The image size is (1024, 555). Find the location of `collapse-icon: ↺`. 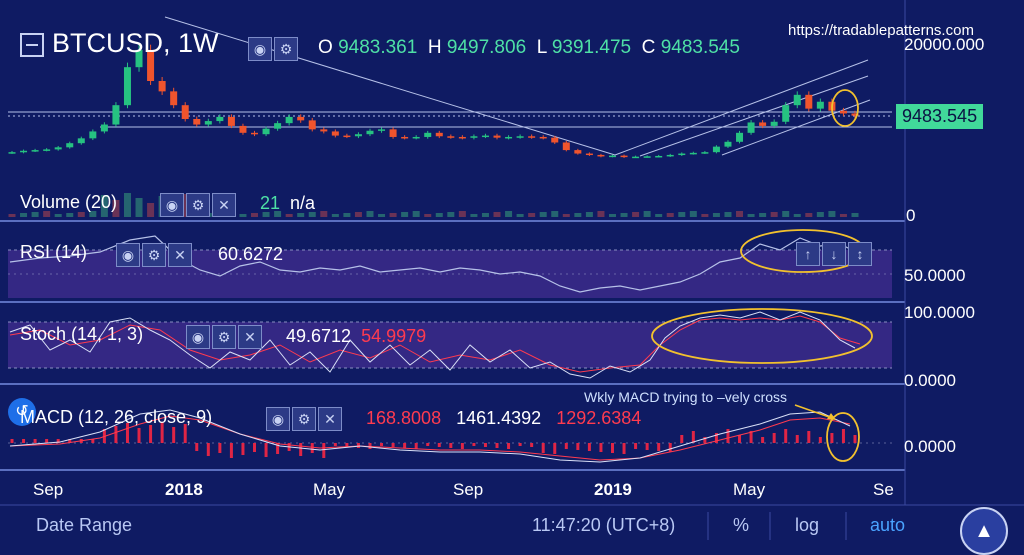

collapse-icon: ↺ is located at coordinates (22, 412).